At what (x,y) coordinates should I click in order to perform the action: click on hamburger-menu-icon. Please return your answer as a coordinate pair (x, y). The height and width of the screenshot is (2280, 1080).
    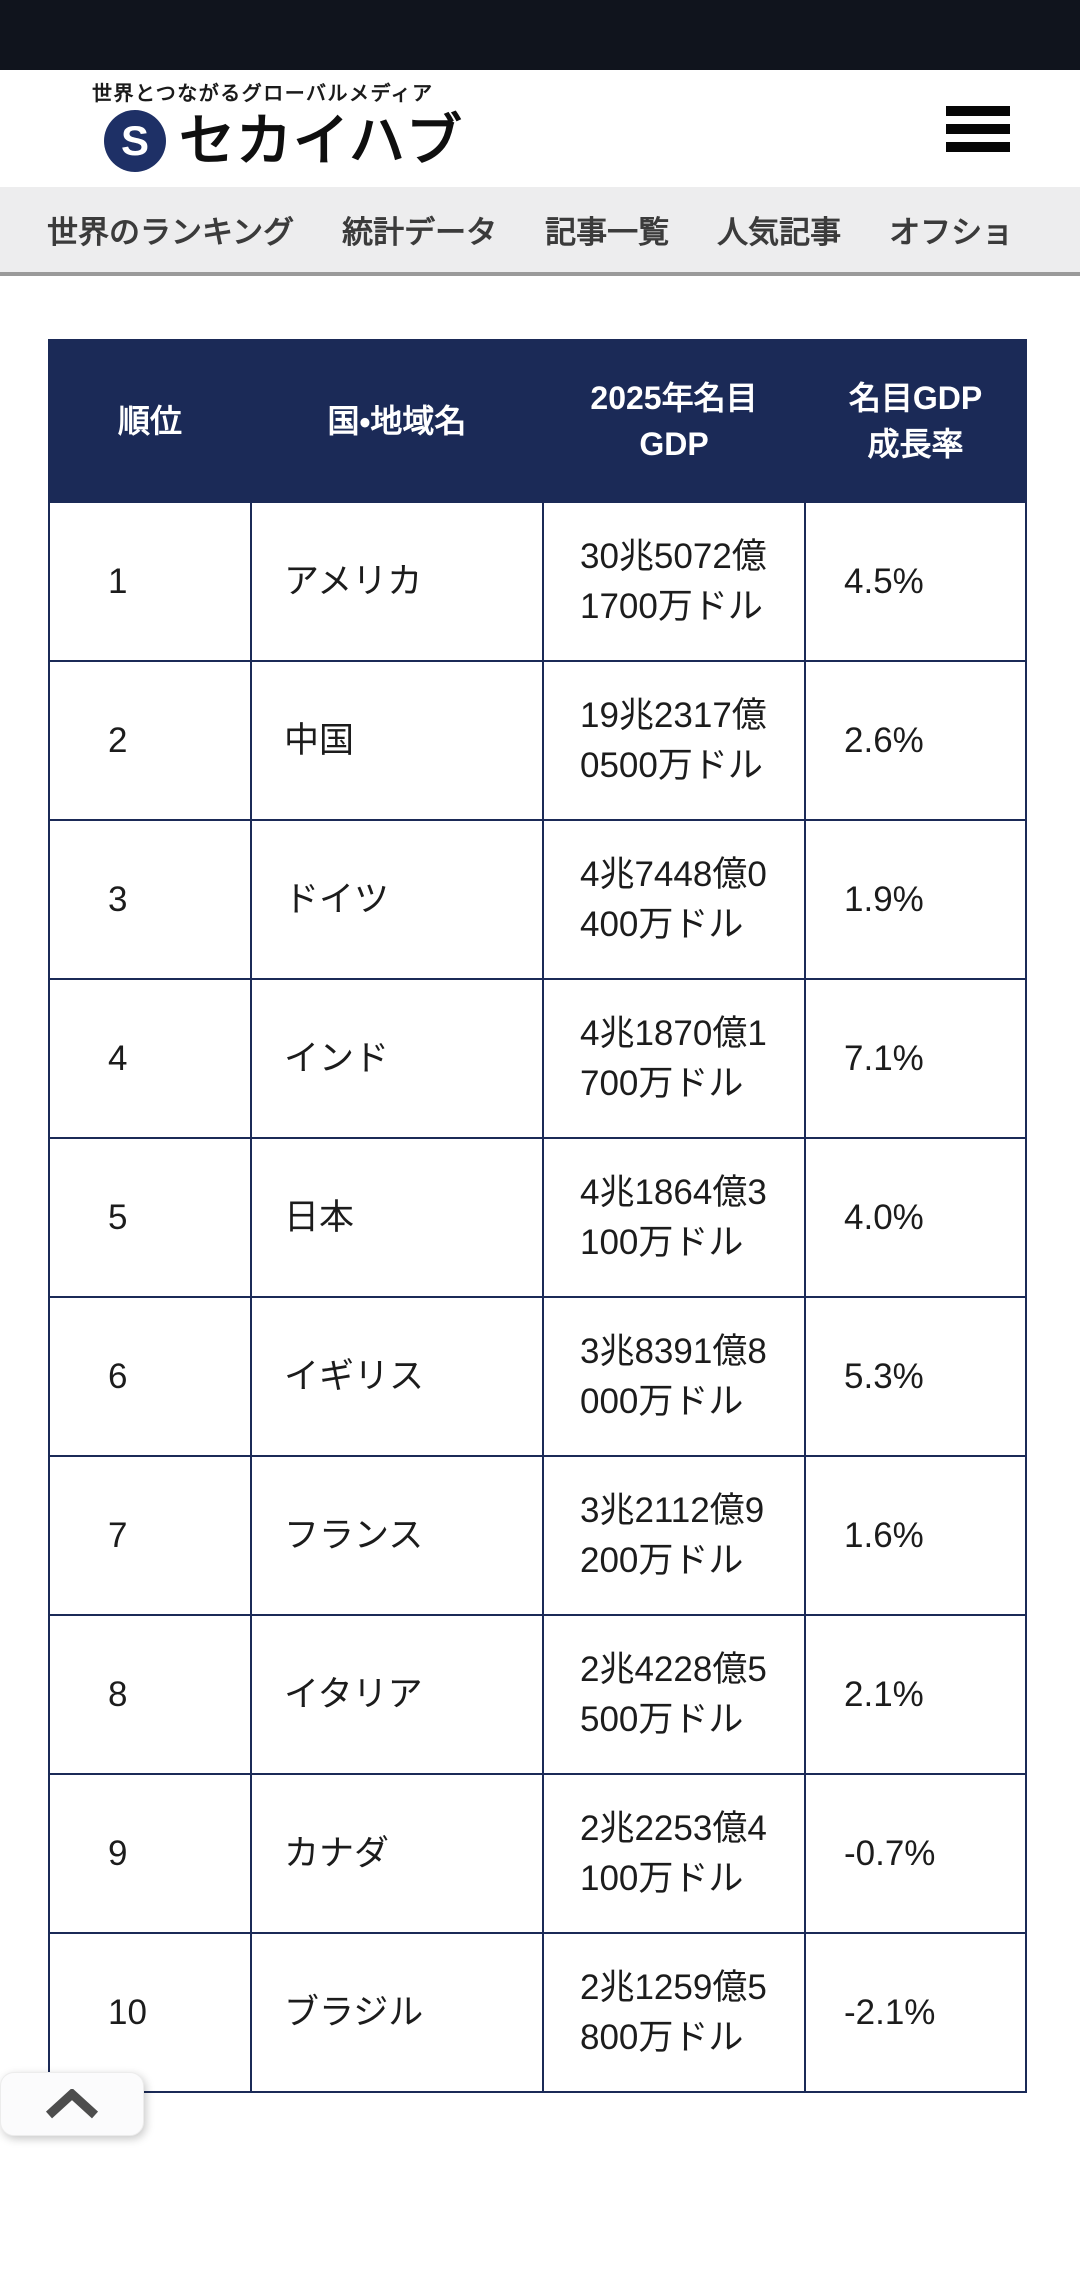
    Looking at the image, I should click on (978, 129).